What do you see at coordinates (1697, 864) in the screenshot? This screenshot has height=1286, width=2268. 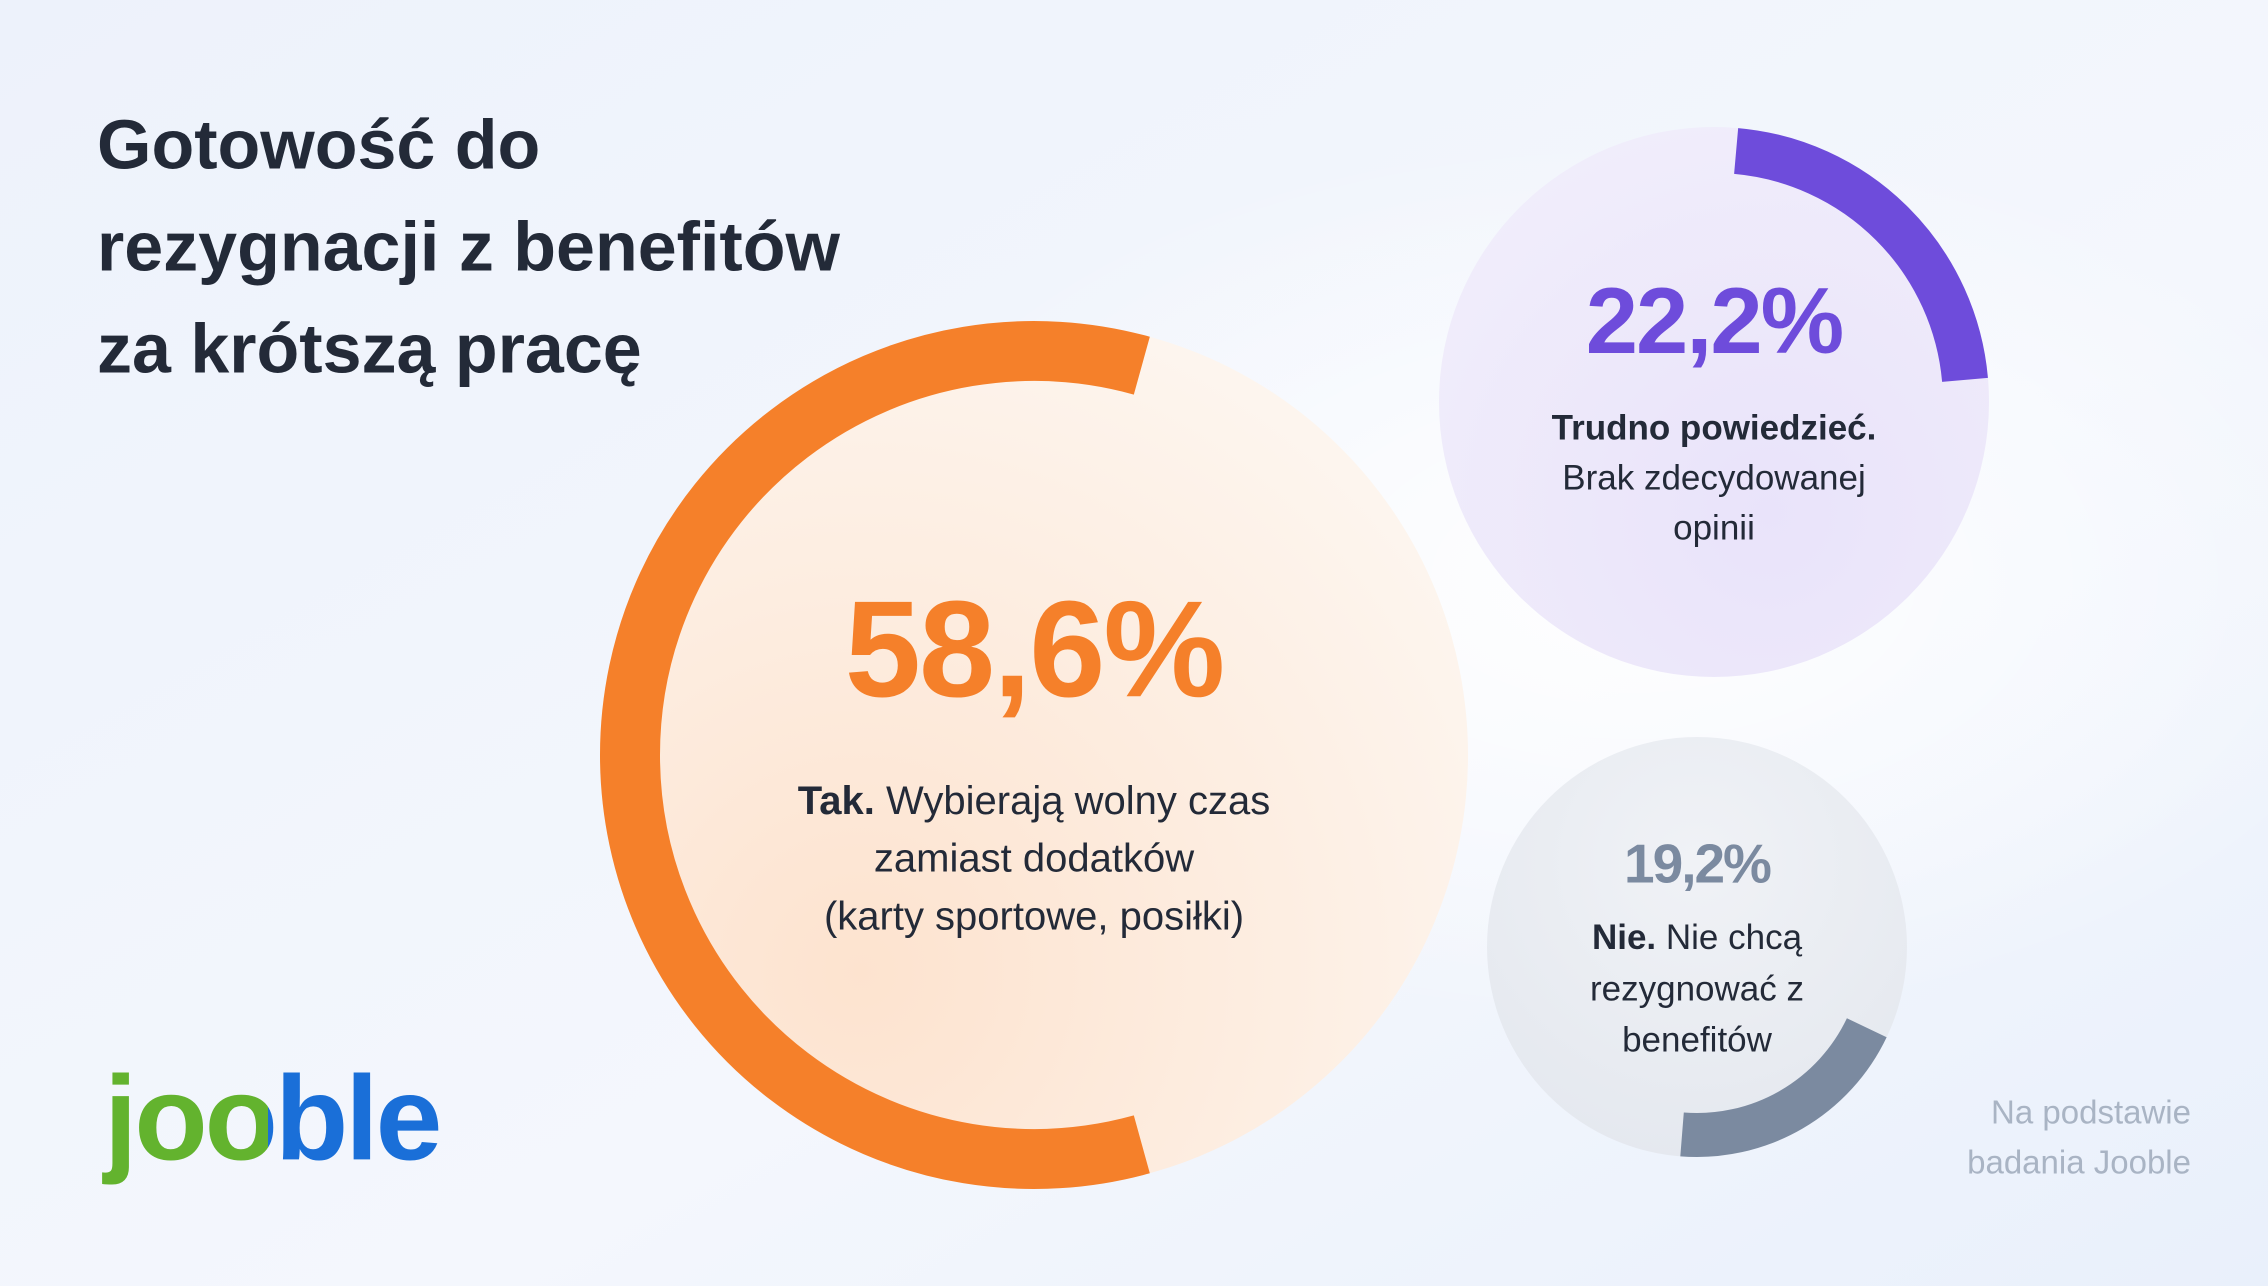 I see `value-label: 19,2%` at bounding box center [1697, 864].